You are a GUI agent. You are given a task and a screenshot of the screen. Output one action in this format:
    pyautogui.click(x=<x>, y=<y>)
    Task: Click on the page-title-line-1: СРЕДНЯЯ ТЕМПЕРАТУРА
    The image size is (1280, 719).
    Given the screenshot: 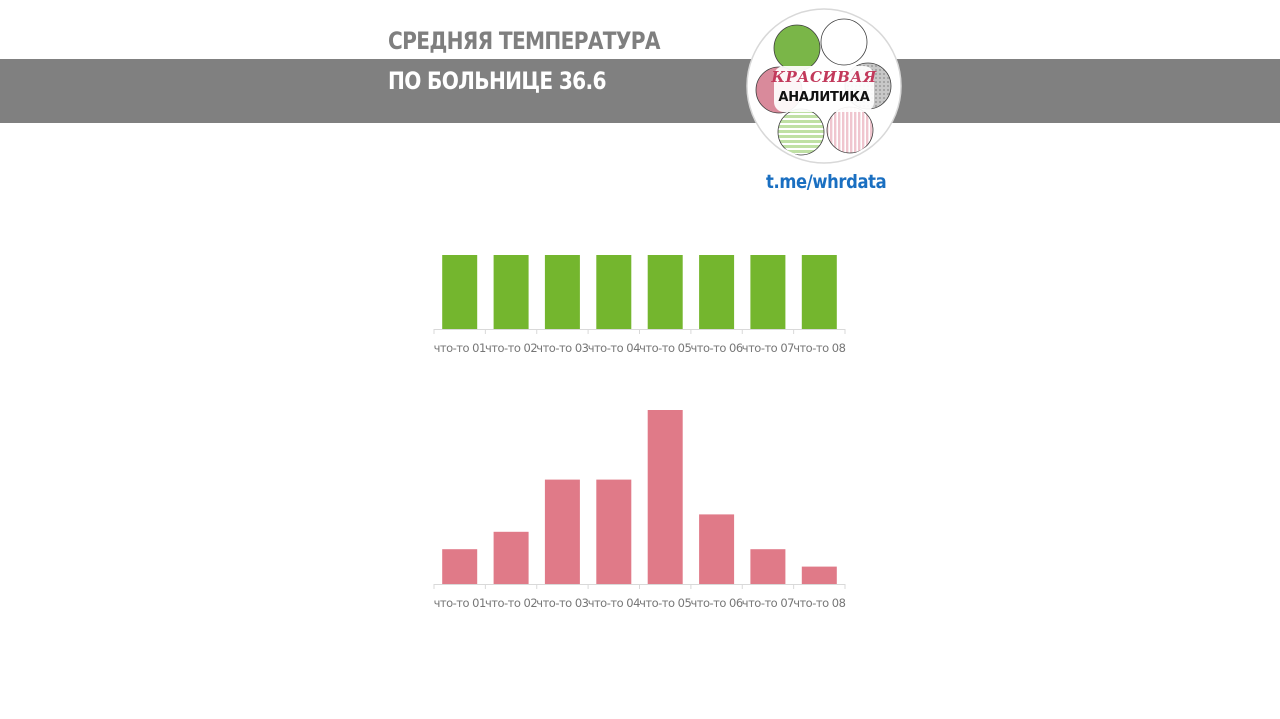 What is the action you would take?
    pyautogui.click(x=524, y=41)
    